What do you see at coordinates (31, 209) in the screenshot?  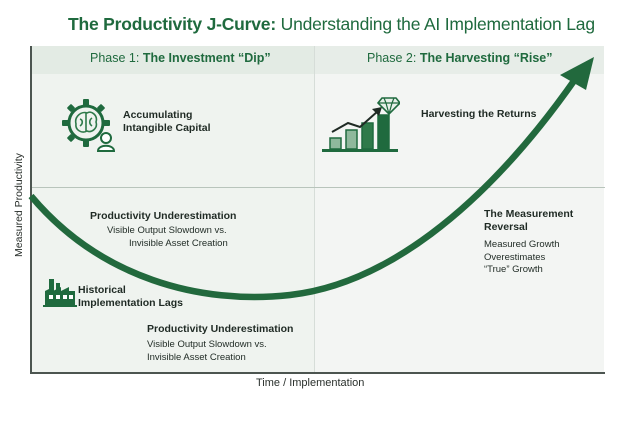 I see `y-axis` at bounding box center [31, 209].